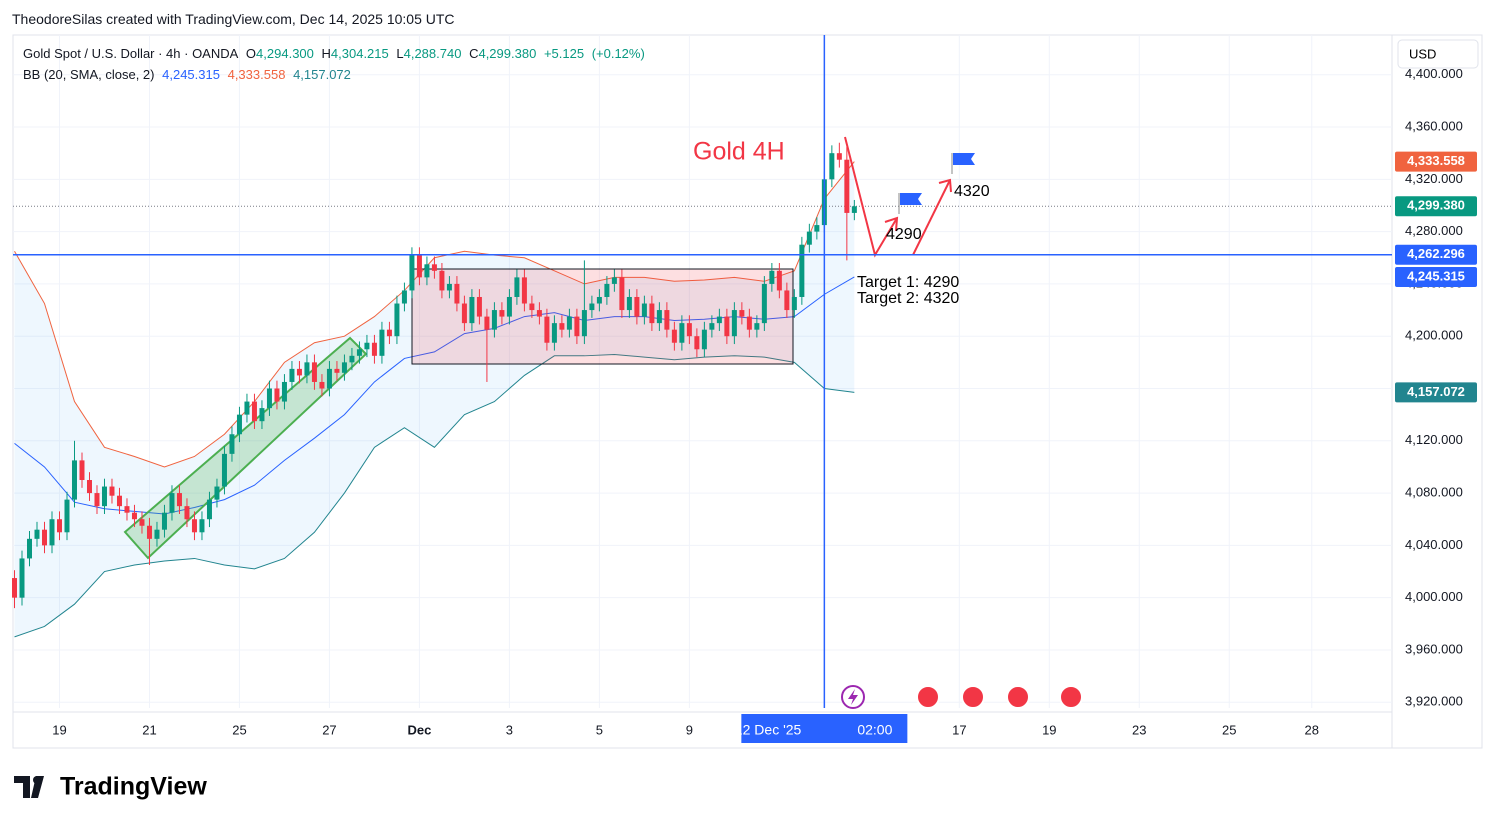 This screenshot has height=824, width=1496. I want to click on price-tag-label: 4,245.315, so click(1436, 275).